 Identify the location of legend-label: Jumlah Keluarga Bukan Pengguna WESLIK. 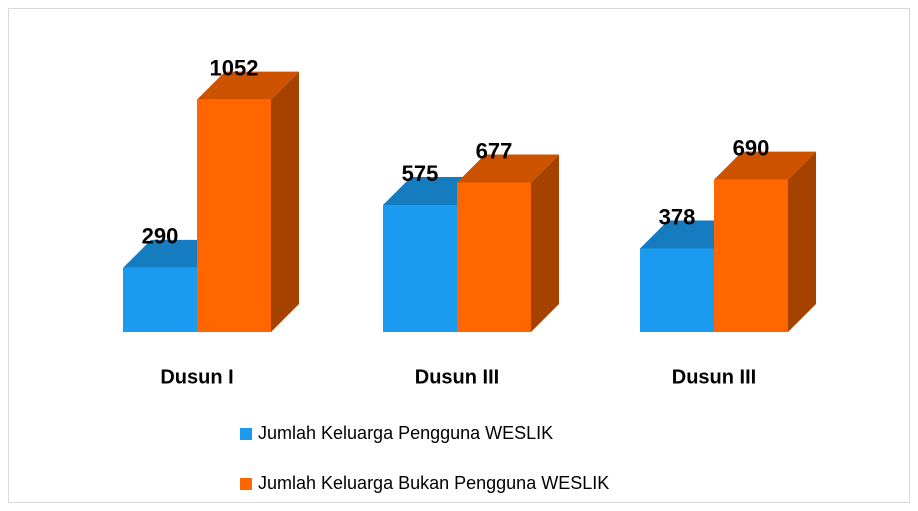
(433, 483).